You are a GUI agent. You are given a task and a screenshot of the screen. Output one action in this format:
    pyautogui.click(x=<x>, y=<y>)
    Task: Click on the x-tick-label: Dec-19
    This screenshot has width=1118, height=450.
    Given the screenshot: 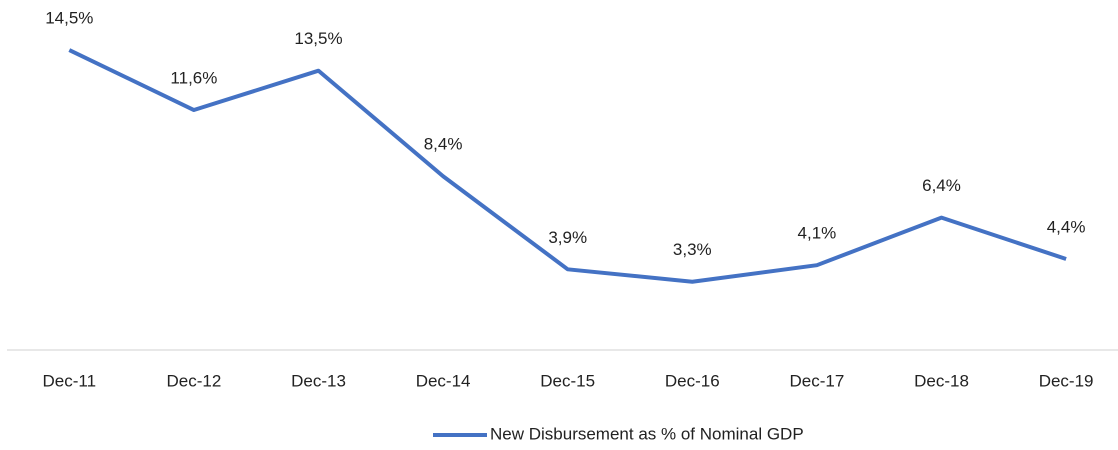 What is the action you would take?
    pyautogui.click(x=1066, y=380)
    